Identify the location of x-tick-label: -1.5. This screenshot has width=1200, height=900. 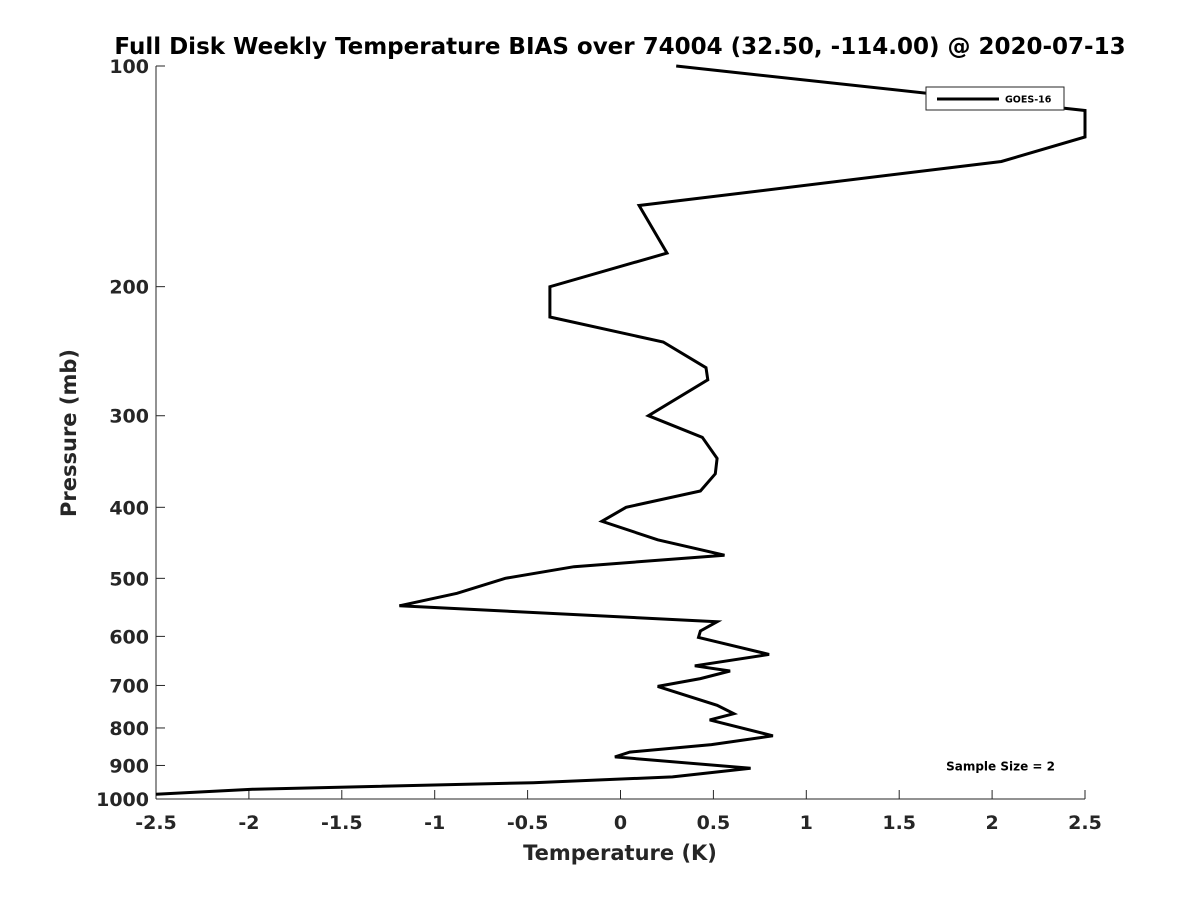
(342, 823).